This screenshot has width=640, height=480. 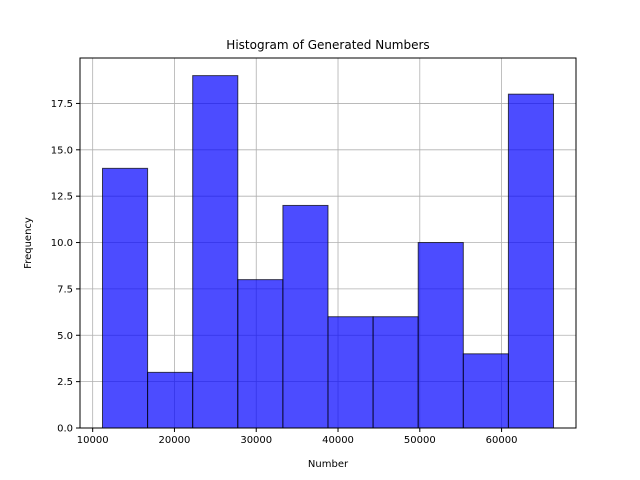 What do you see at coordinates (62, 104) in the screenshot?
I see `y-tick-label: 17.5` at bounding box center [62, 104].